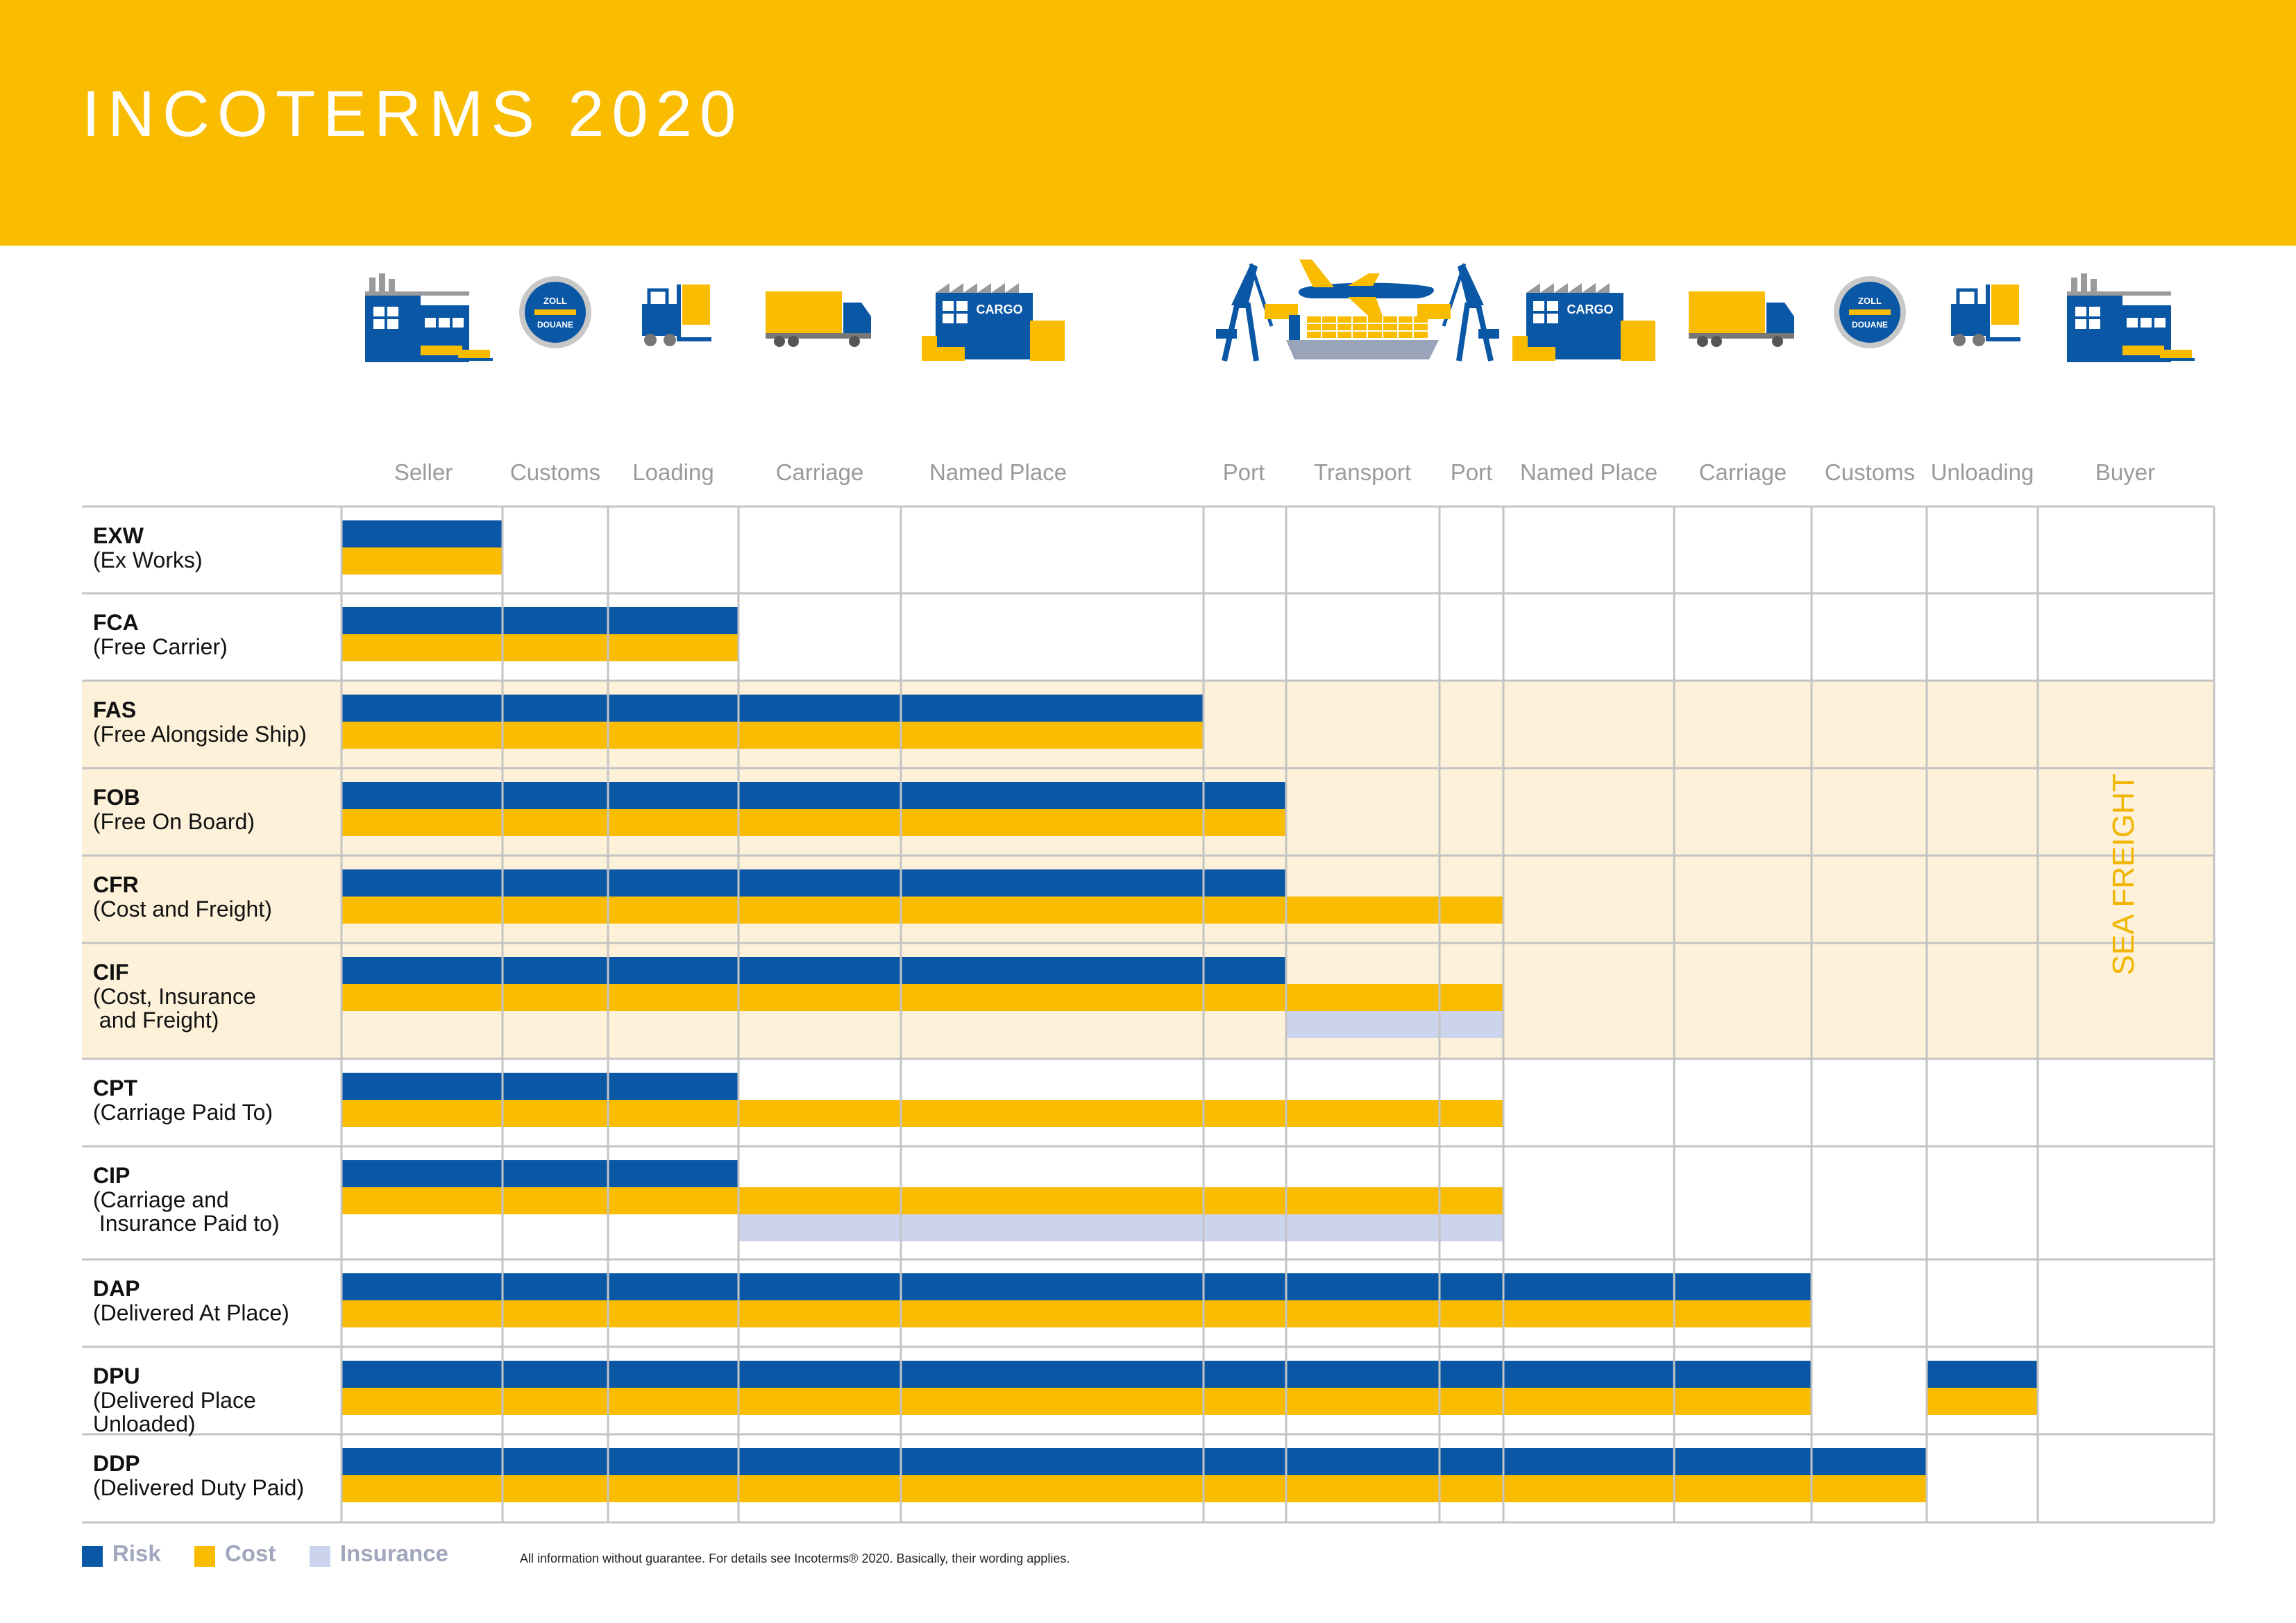 The image size is (2296, 1623). I want to click on stage-label-2: Customs, so click(555, 472).